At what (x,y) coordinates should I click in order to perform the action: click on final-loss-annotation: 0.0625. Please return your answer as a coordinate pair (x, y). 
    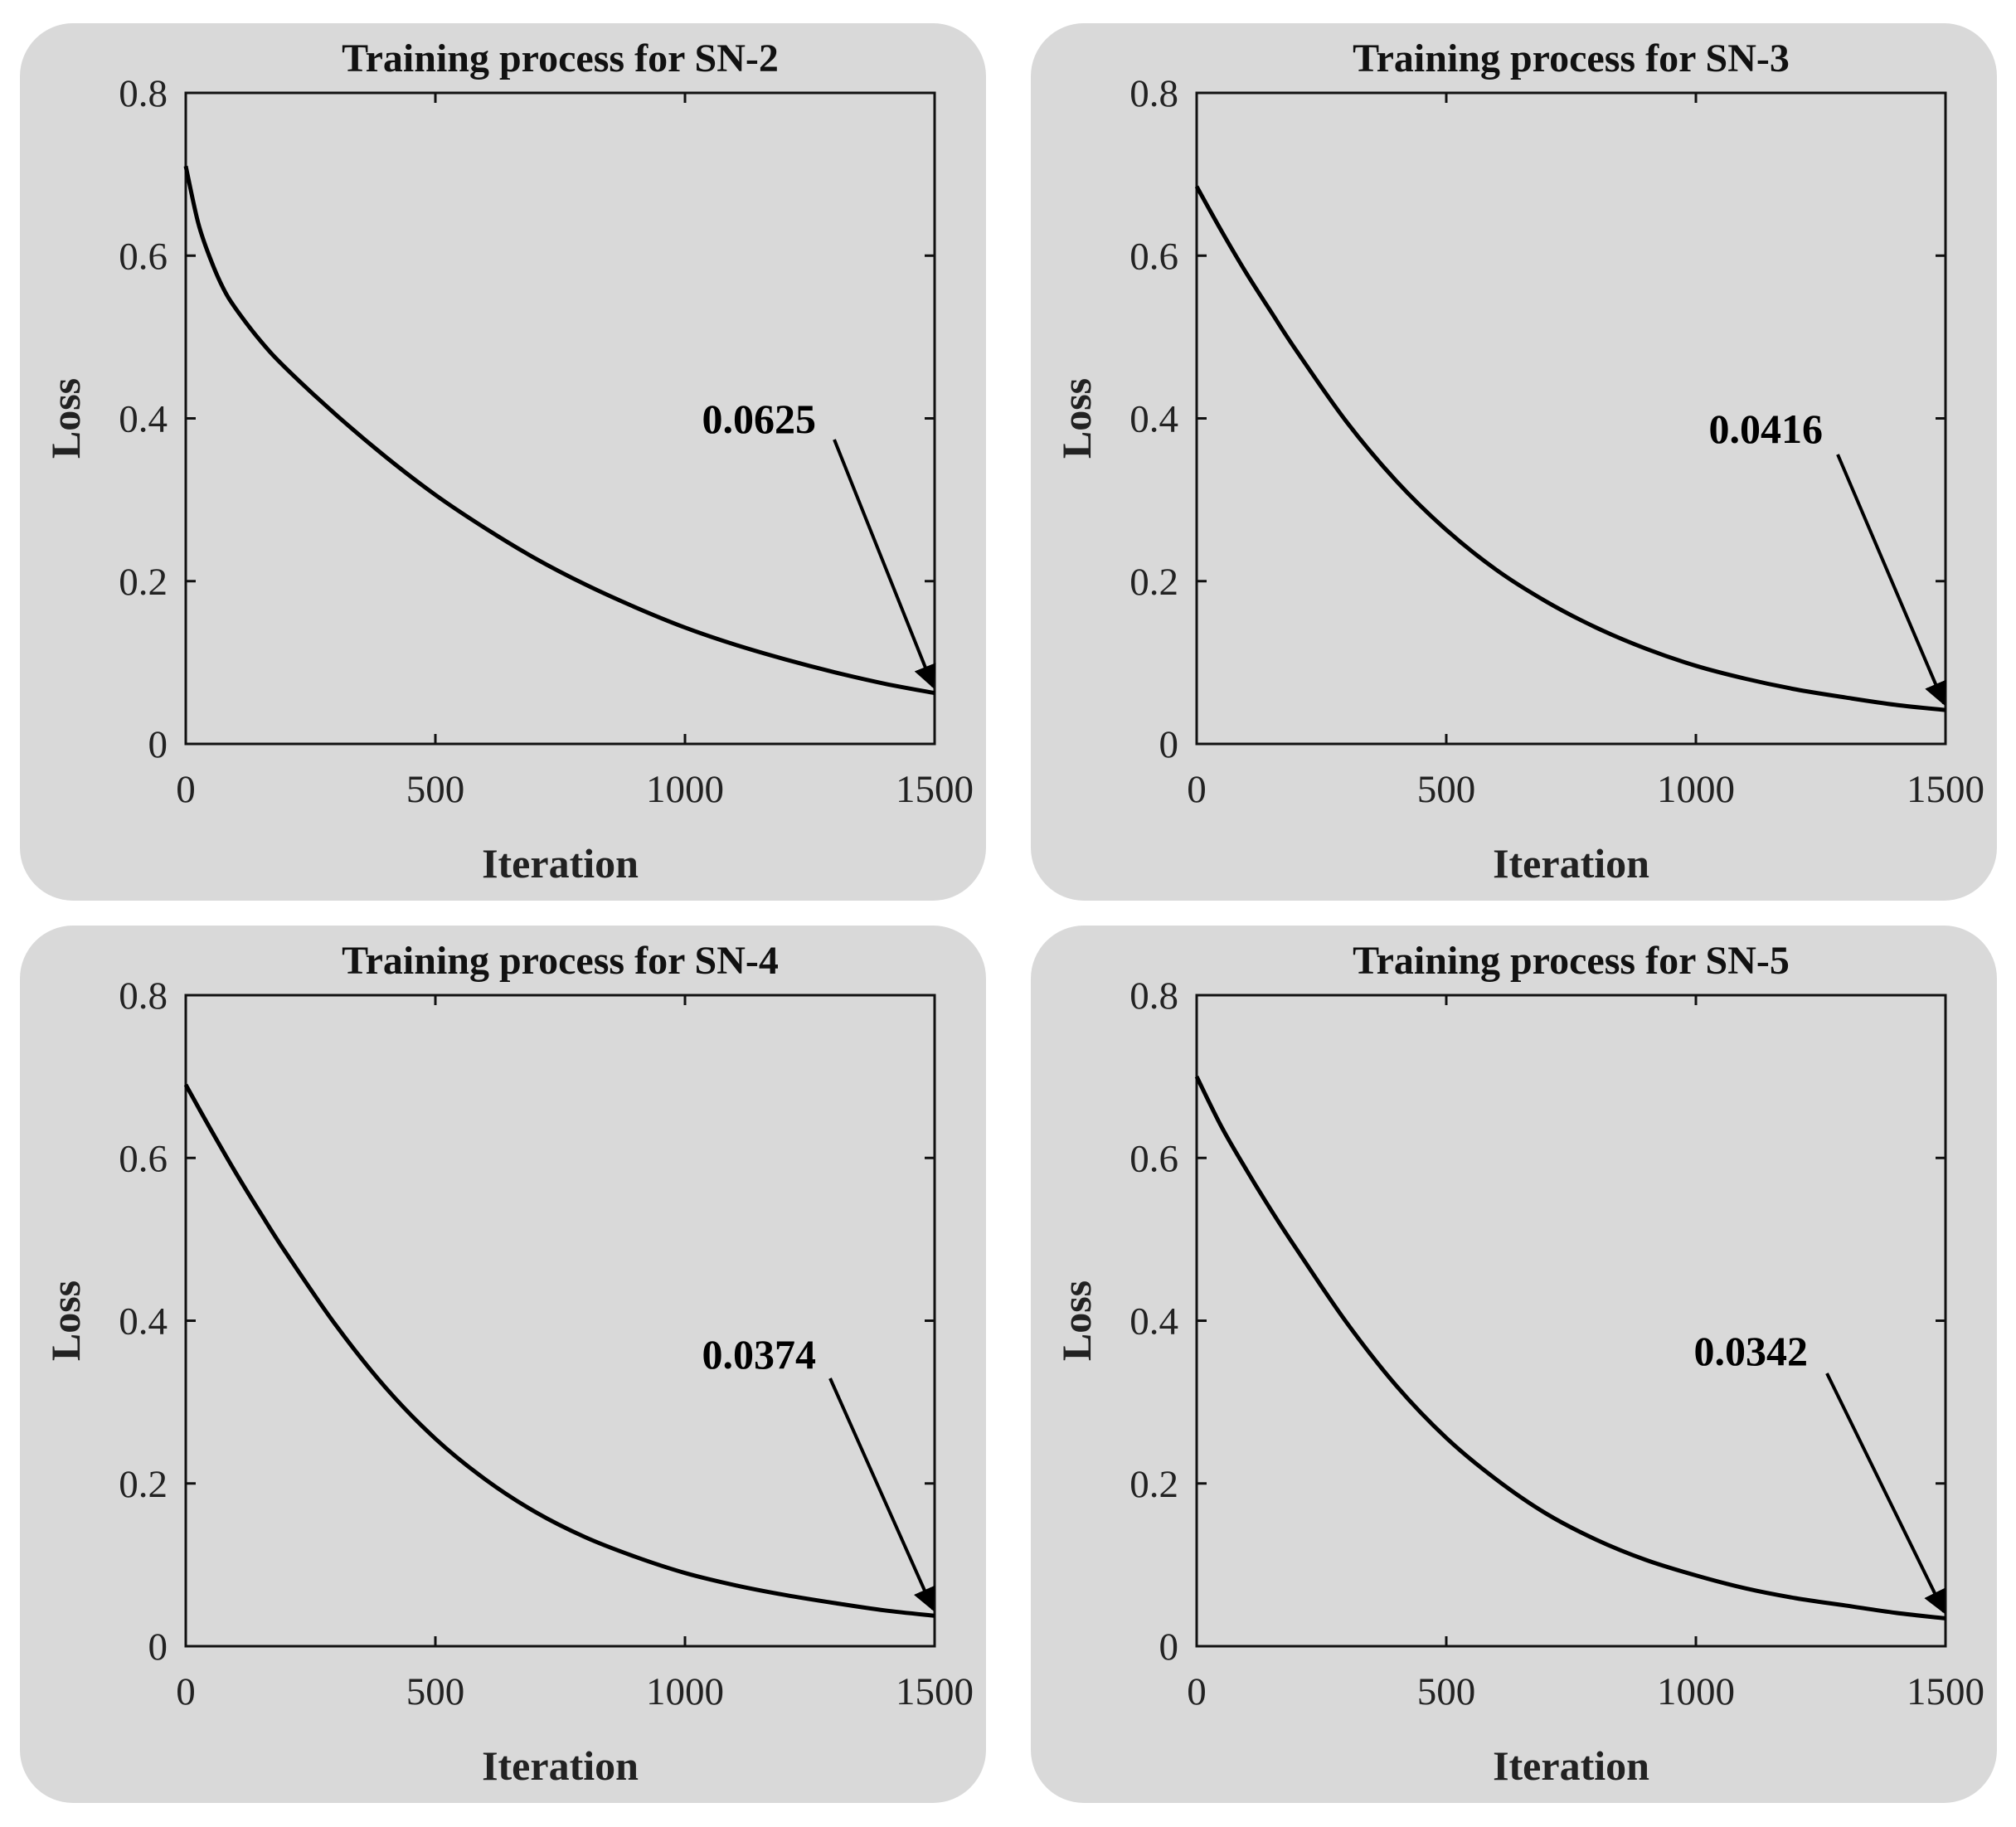
    Looking at the image, I should click on (760, 419).